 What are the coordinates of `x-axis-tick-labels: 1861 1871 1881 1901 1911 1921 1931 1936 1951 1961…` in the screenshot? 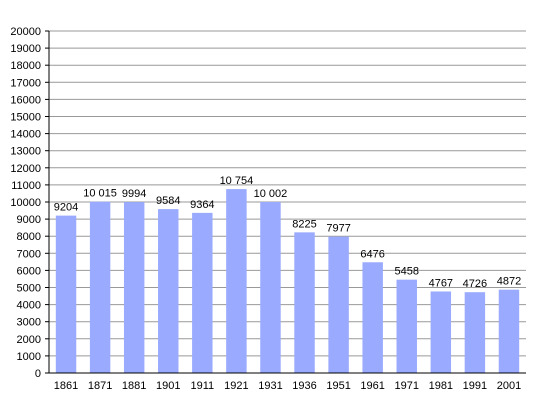 It's located at (287, 386).